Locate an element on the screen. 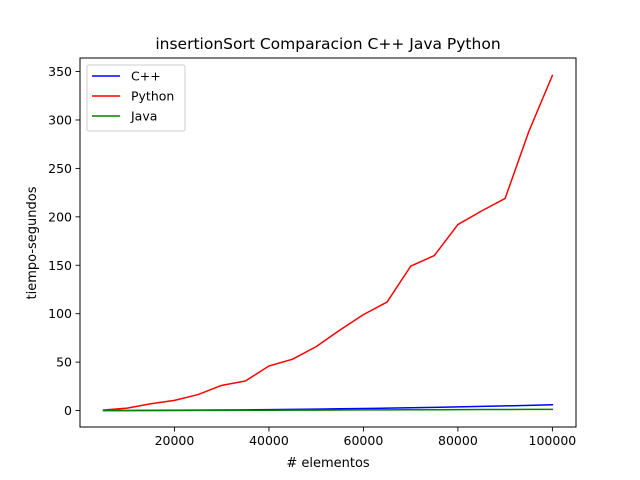  series-line-java is located at coordinates (328, 410).